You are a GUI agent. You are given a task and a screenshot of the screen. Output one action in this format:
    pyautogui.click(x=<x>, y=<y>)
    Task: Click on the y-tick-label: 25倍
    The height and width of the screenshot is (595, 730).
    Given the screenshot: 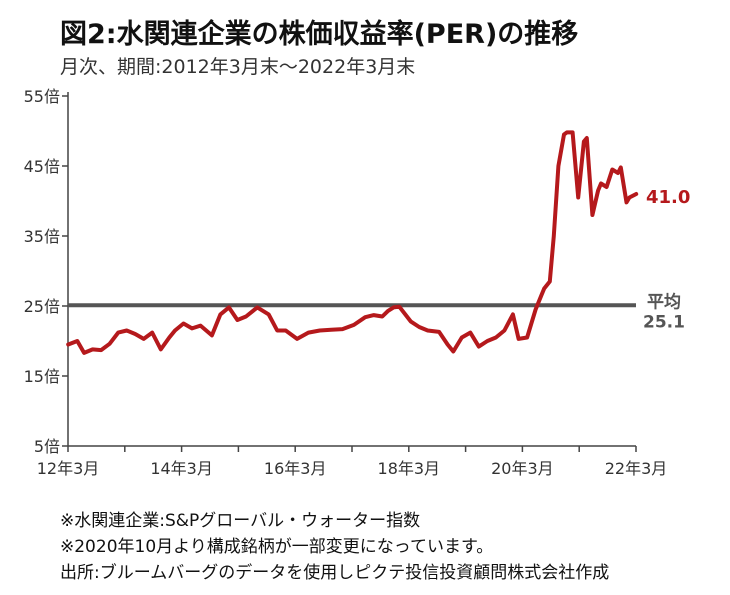 What is the action you would take?
    pyautogui.click(x=42, y=306)
    